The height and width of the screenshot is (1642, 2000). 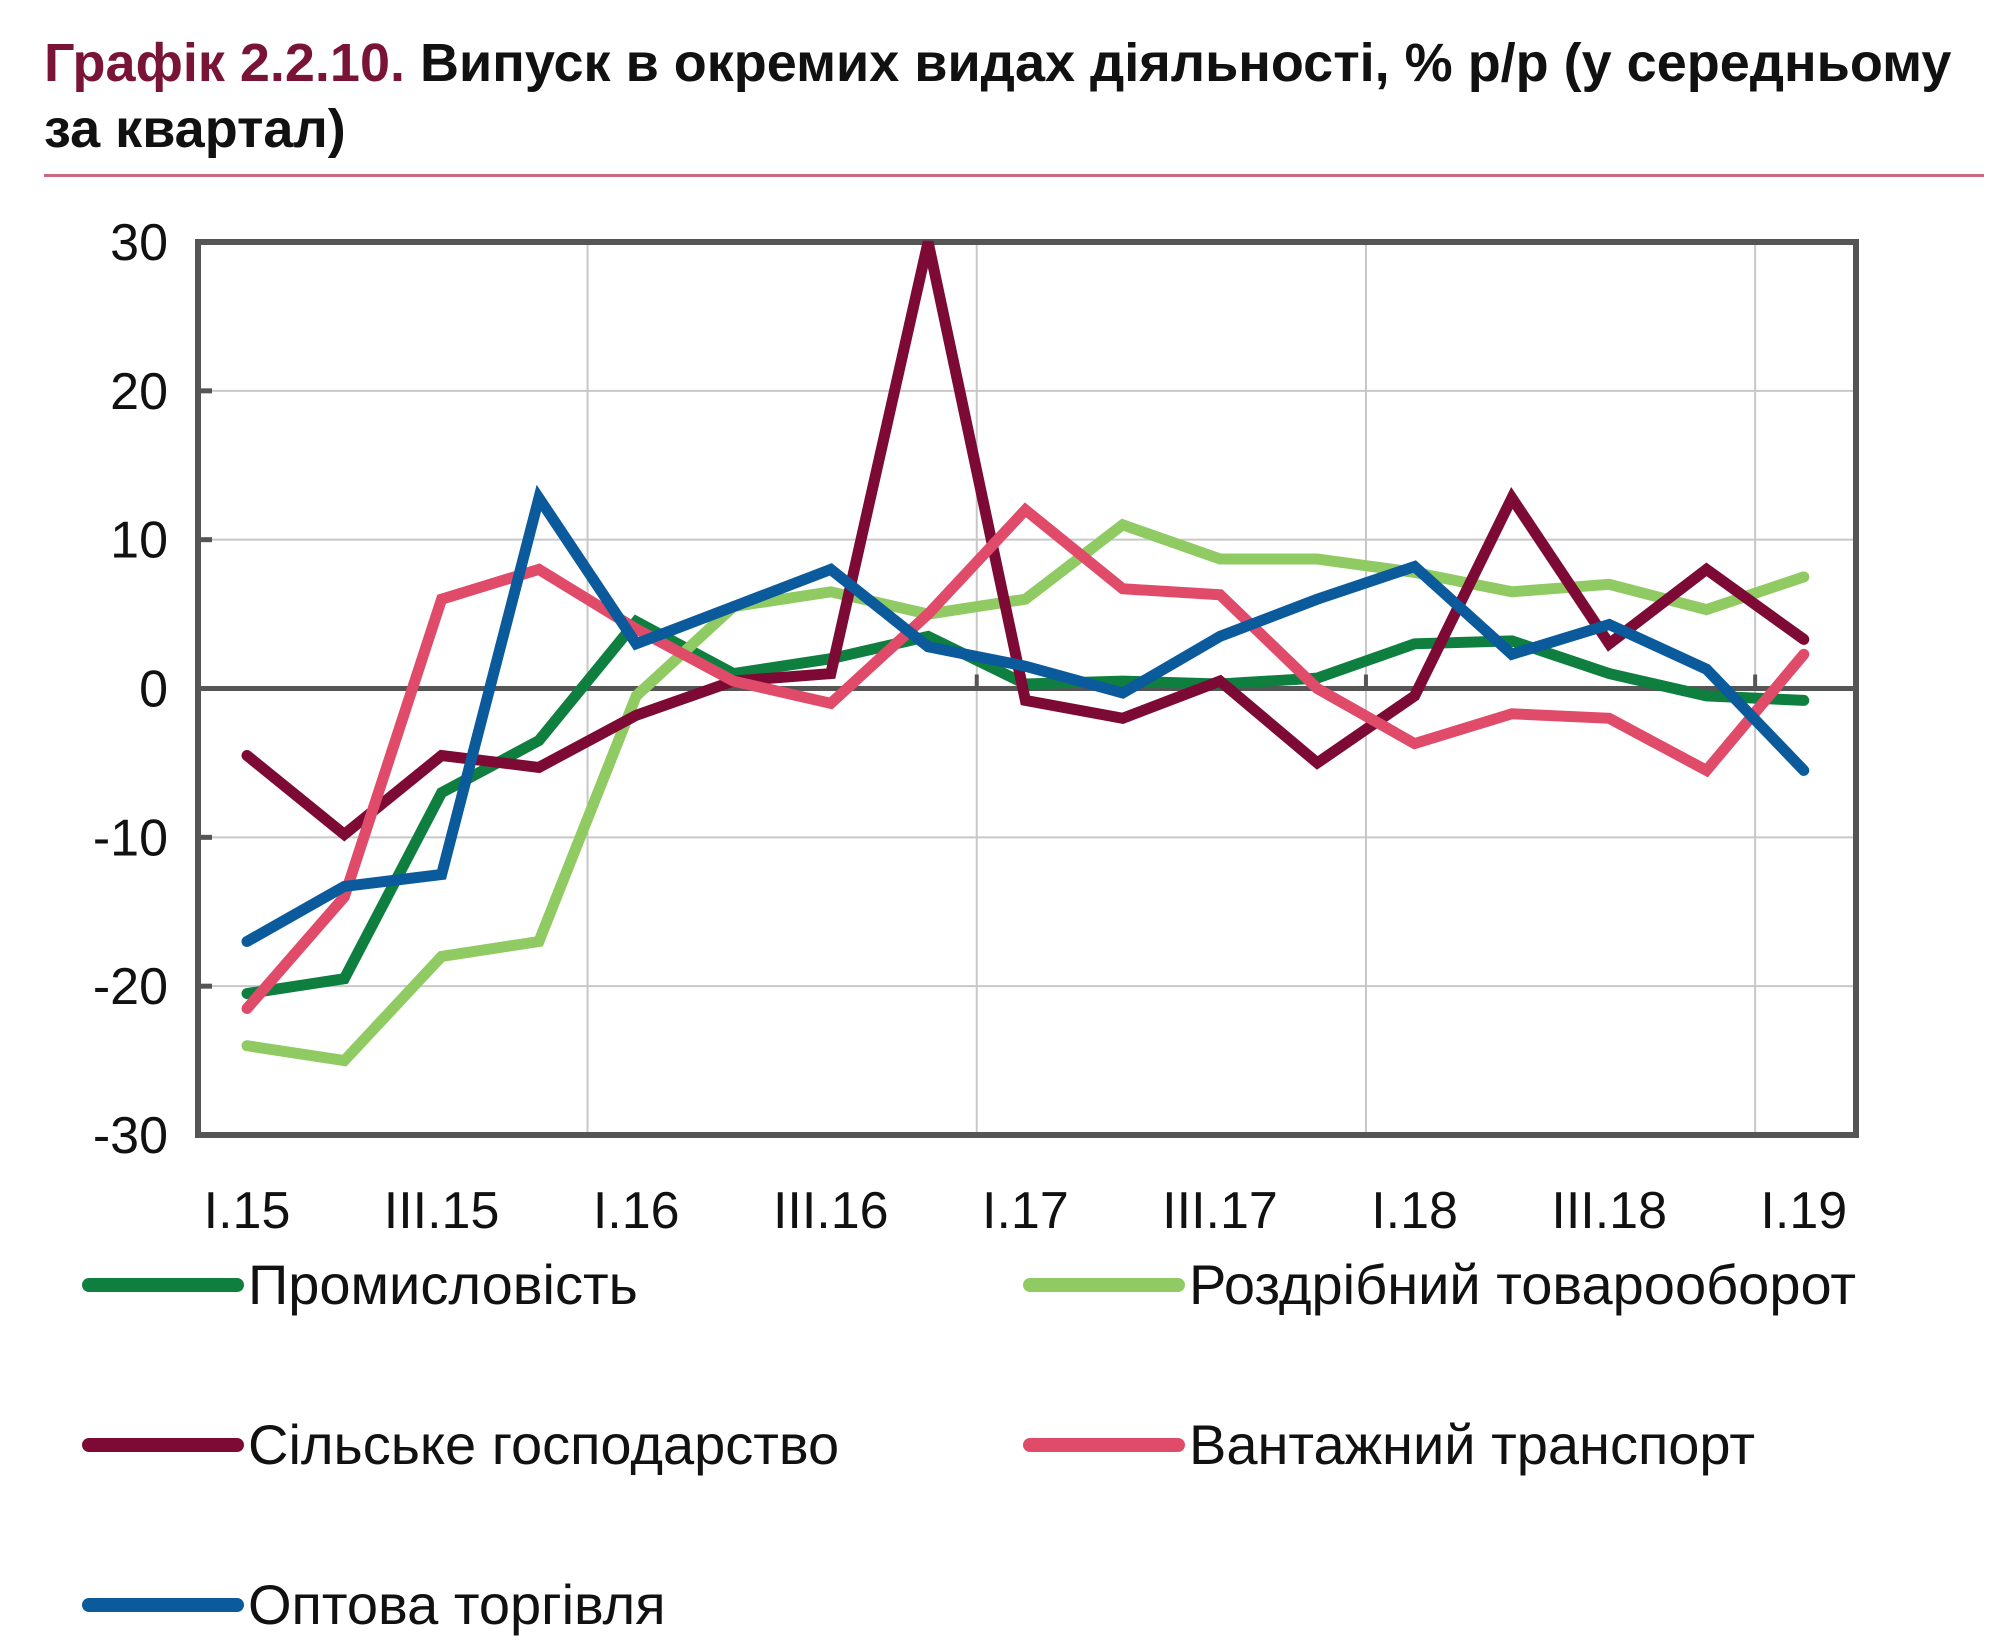 I want to click on y-tick-label: 30, so click(x=139, y=243).